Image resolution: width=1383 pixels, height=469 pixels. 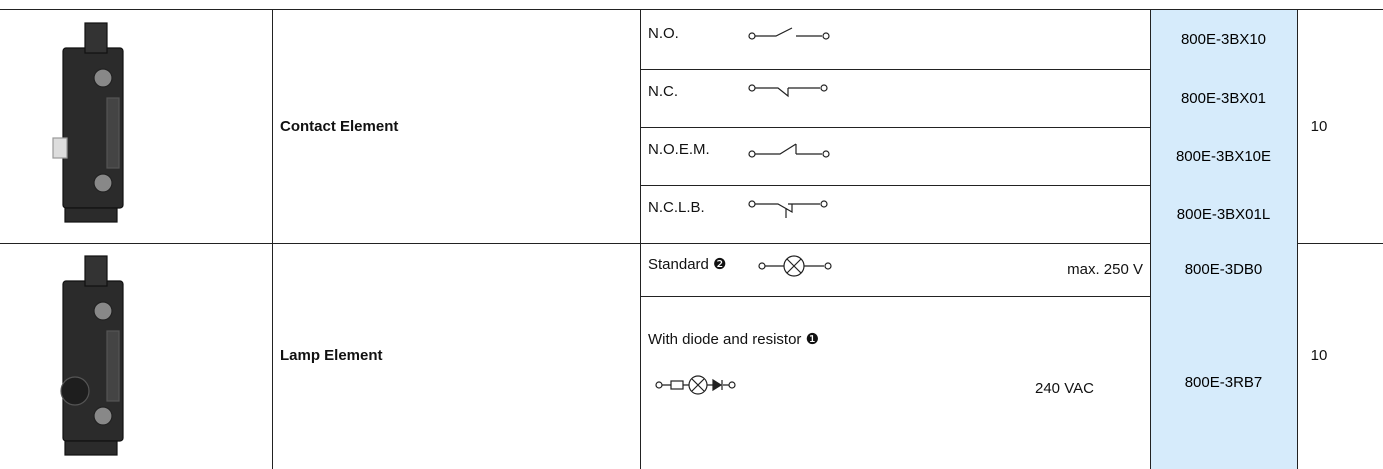 I want to click on option-label: N.O.E.M., so click(x=679, y=149).